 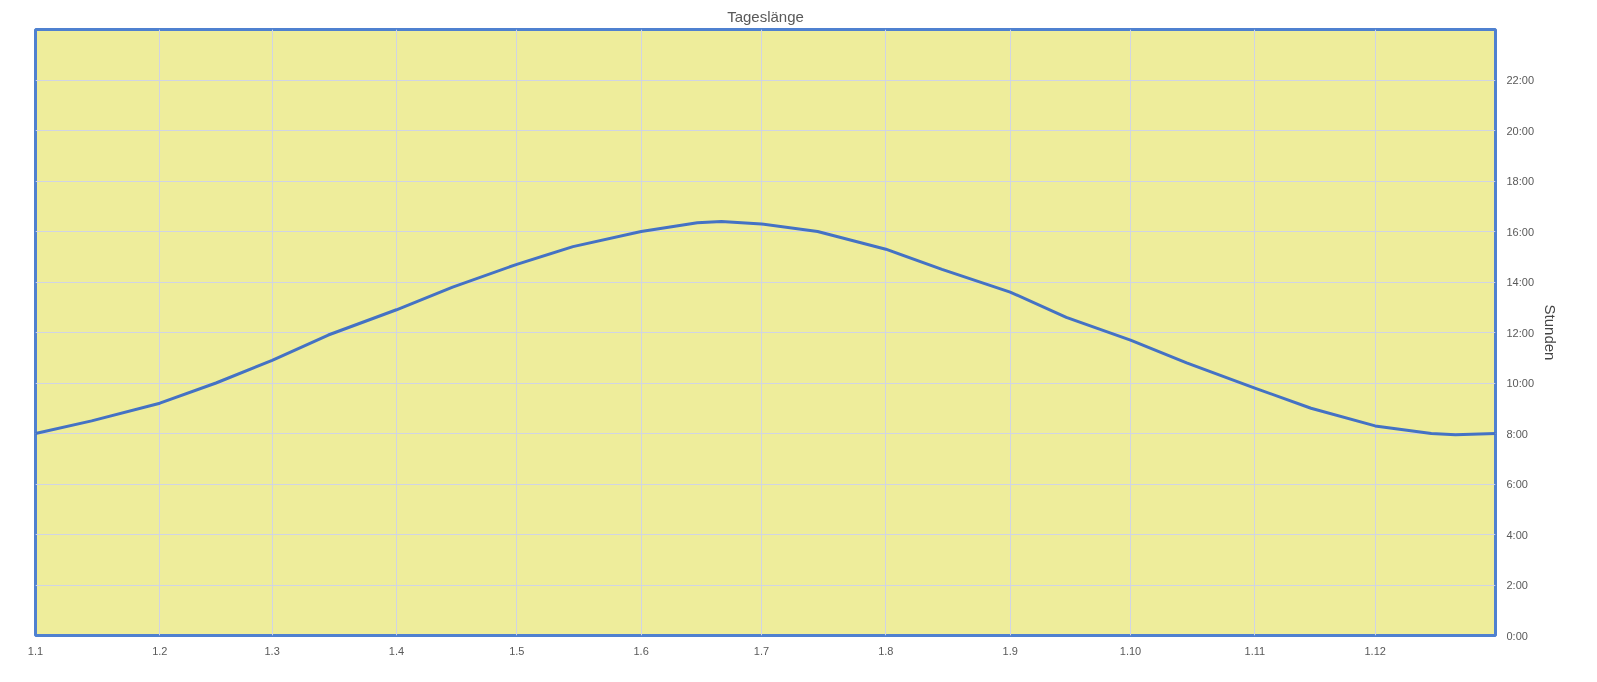 I want to click on y-tick-label: 6:00, so click(x=1517, y=484).